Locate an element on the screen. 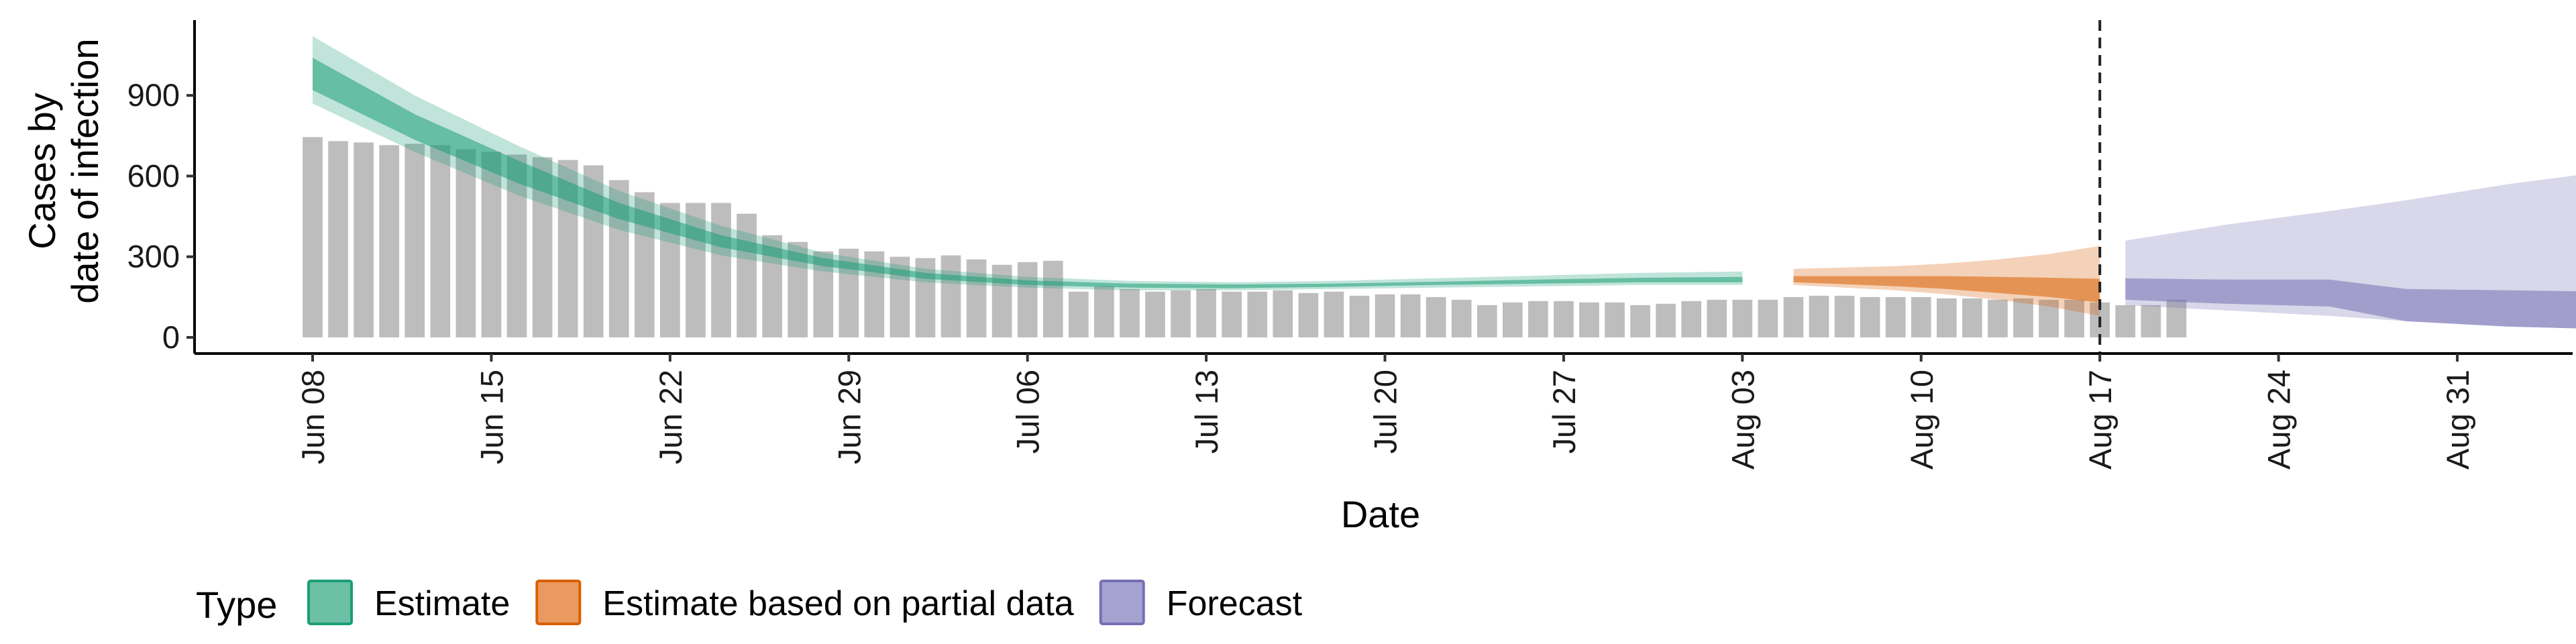  x-tick-label-5: Jul 13 is located at coordinates (1206, 411).